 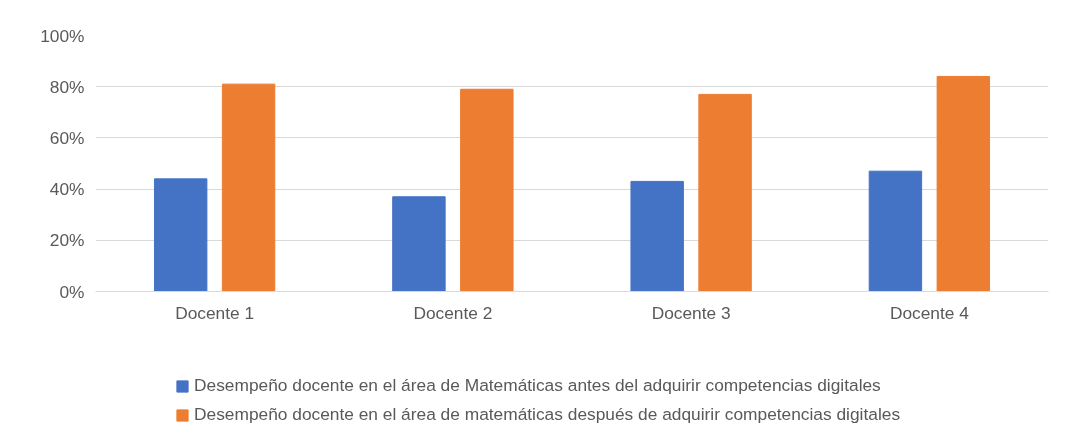 I want to click on y-tick-label: 80%, so click(x=67, y=86).